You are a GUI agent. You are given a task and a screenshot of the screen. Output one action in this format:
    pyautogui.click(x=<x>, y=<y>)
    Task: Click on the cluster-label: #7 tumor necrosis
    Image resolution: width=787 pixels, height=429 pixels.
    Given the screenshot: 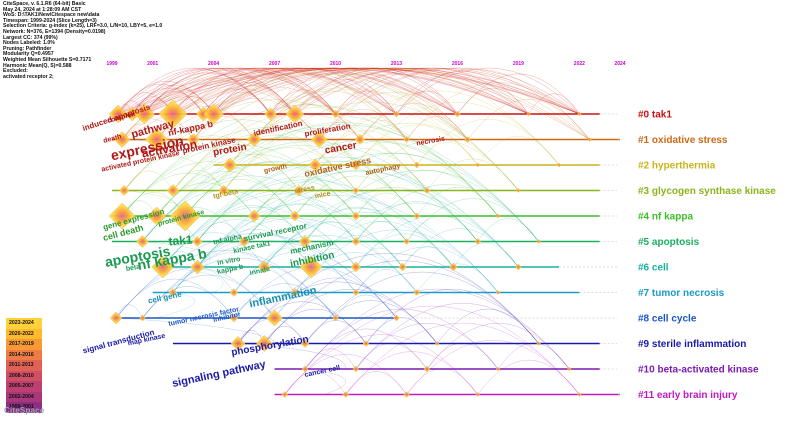 What is the action you would take?
    pyautogui.click(x=681, y=293)
    